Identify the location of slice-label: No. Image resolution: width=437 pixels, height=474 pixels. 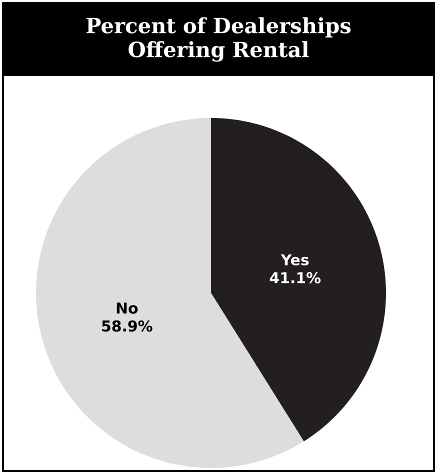
(127, 308).